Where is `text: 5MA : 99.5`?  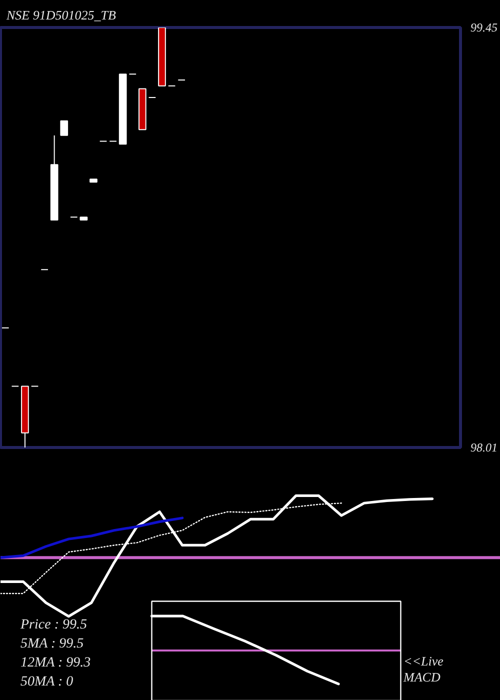 text: 5MA : 99.5 is located at coordinates (52, 644).